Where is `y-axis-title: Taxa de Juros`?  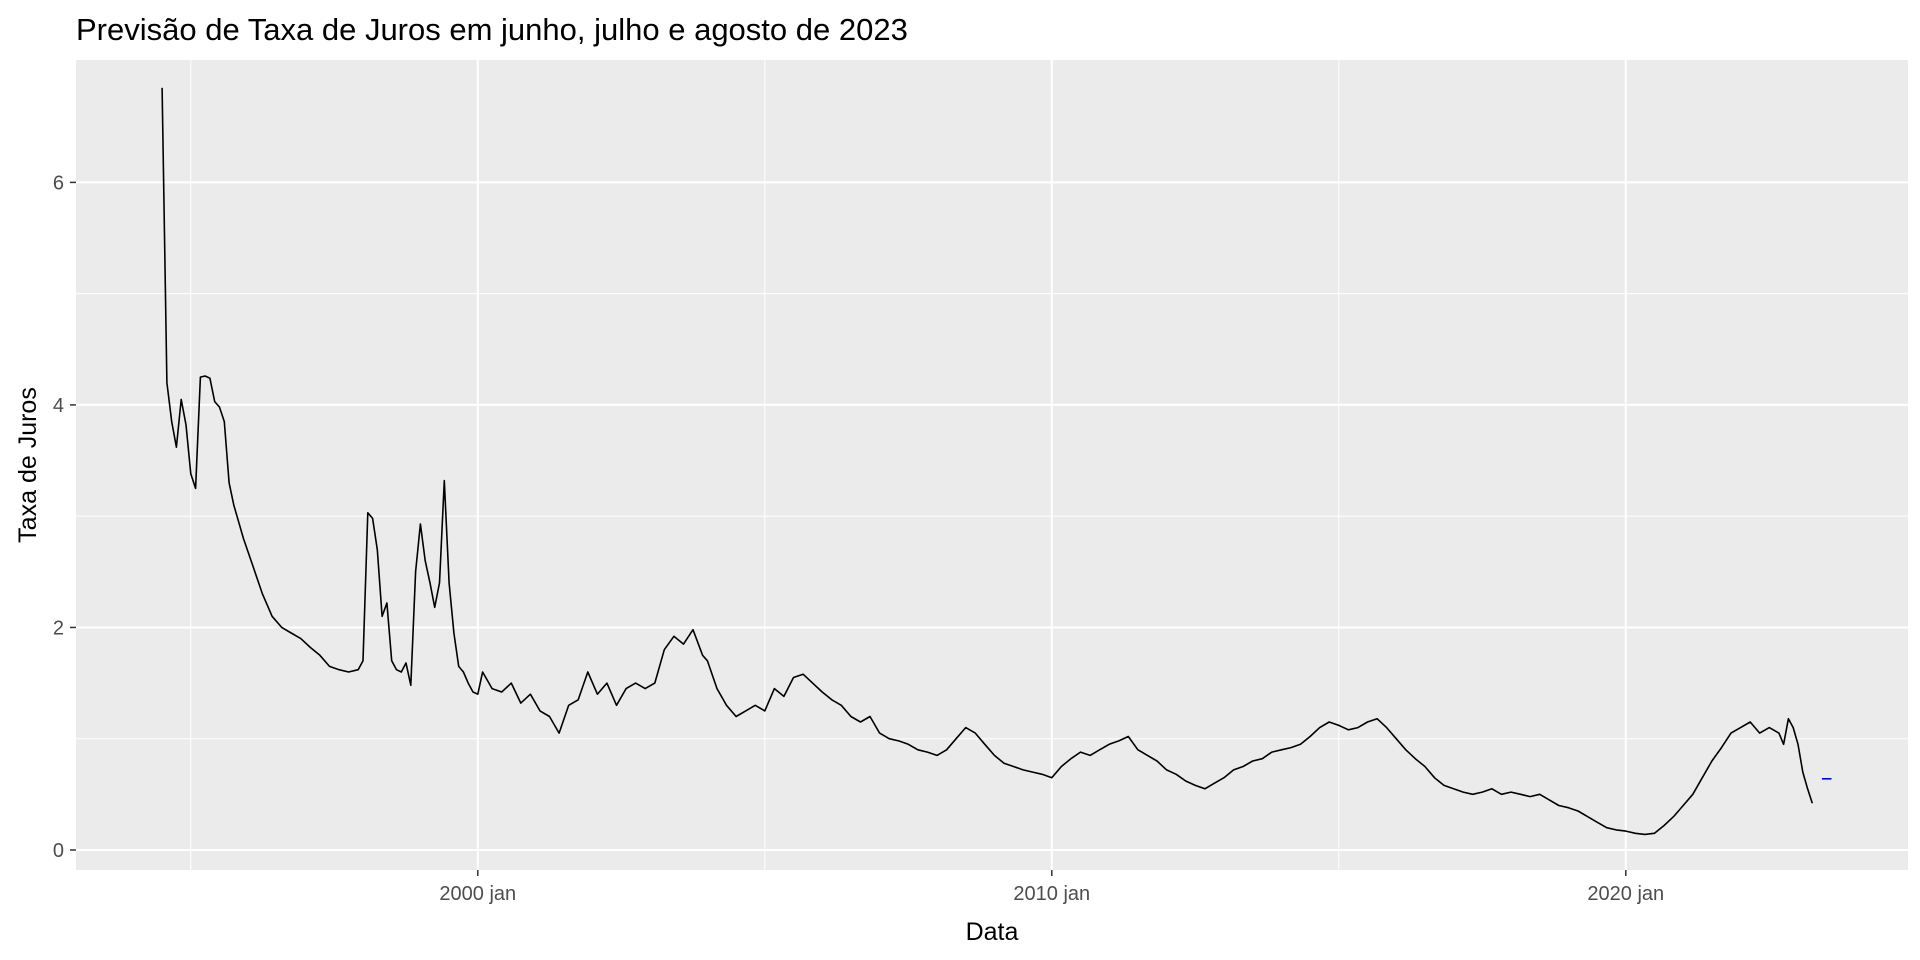 y-axis-title: Taxa de Juros is located at coordinates (28, 465).